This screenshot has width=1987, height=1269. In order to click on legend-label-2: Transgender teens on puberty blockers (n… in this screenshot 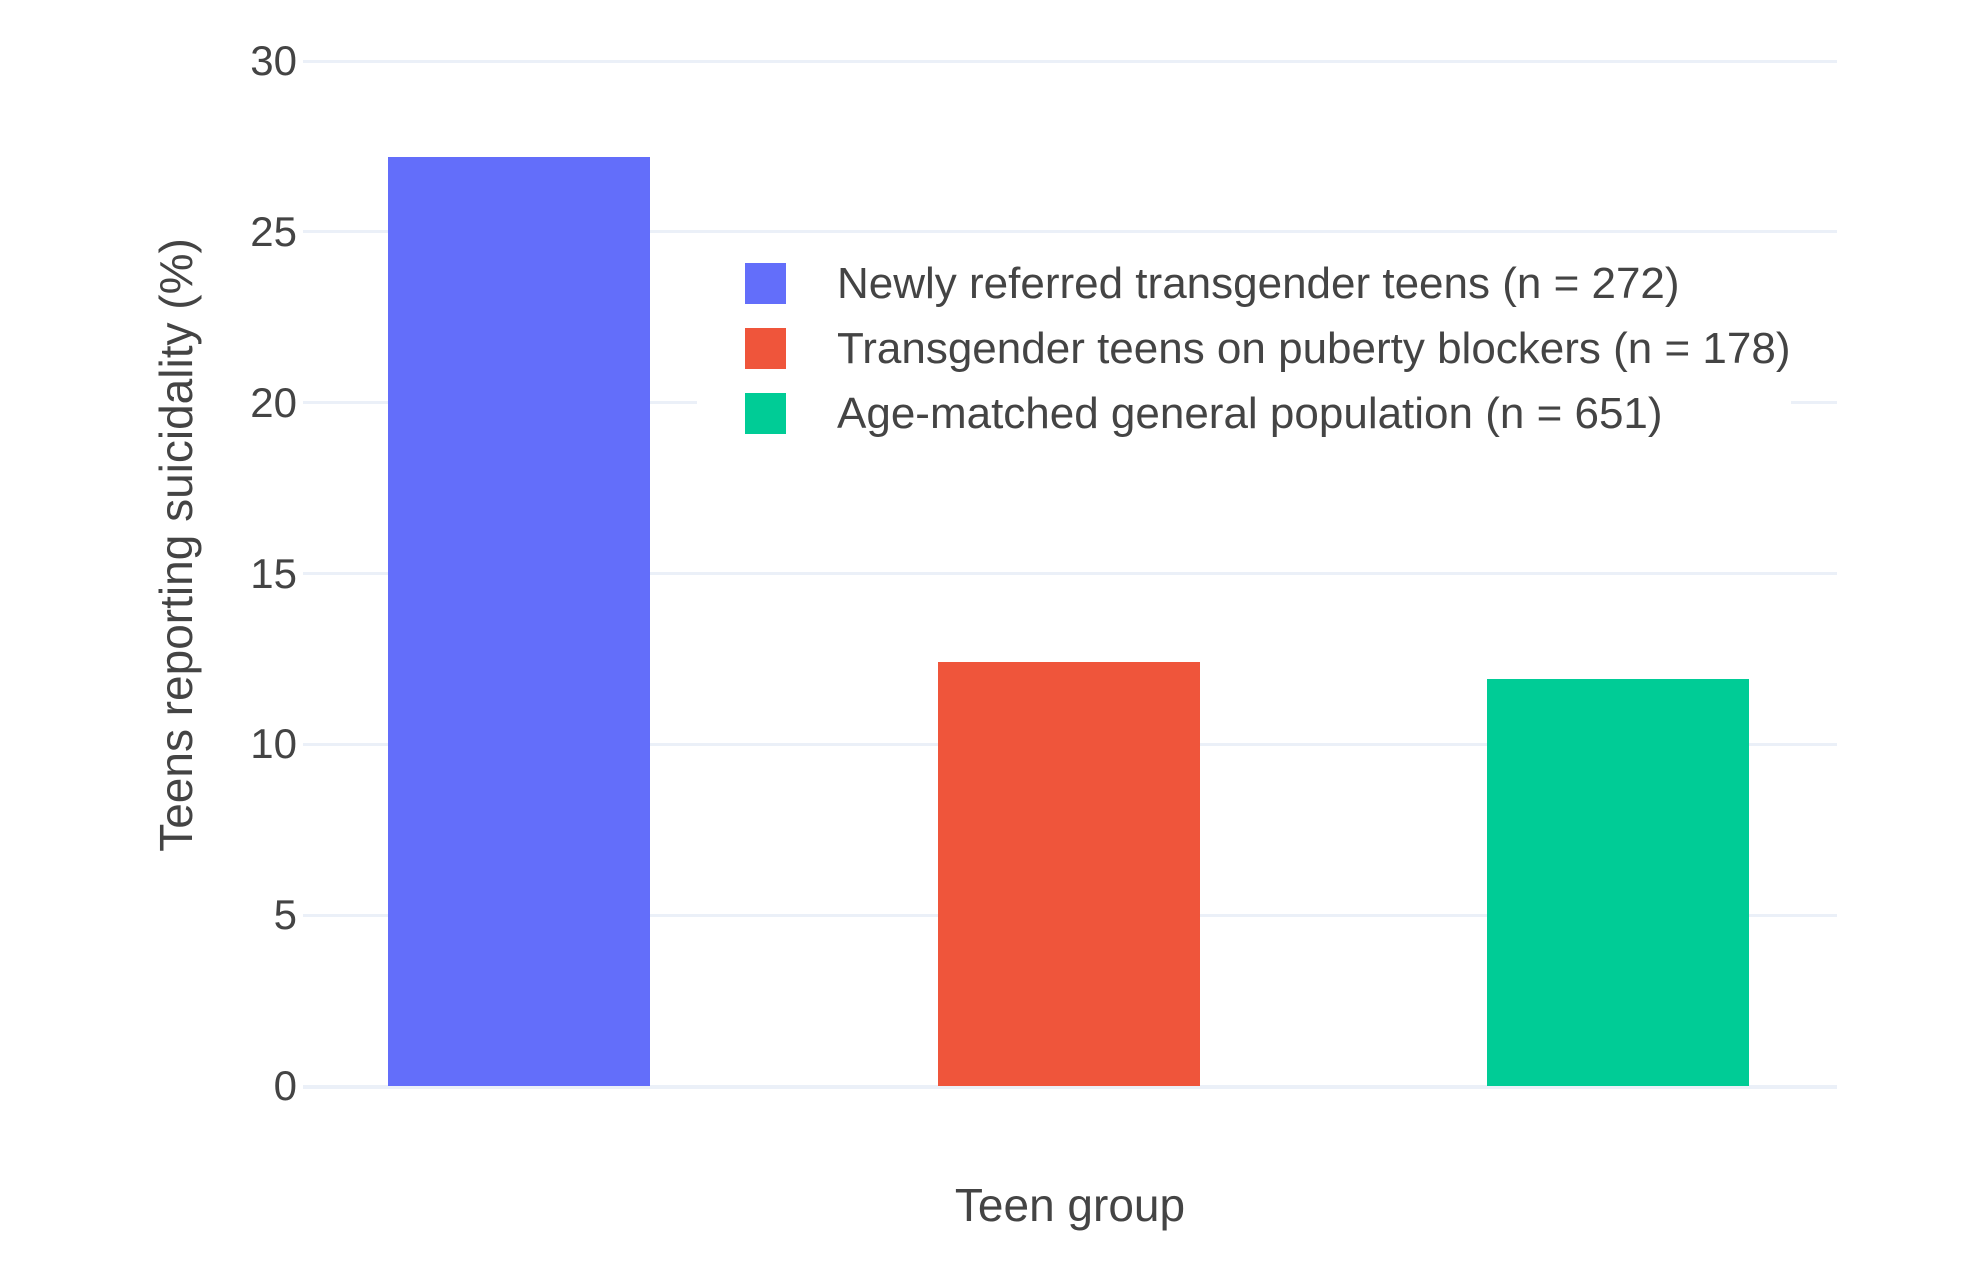, I will do `click(1314, 348)`.